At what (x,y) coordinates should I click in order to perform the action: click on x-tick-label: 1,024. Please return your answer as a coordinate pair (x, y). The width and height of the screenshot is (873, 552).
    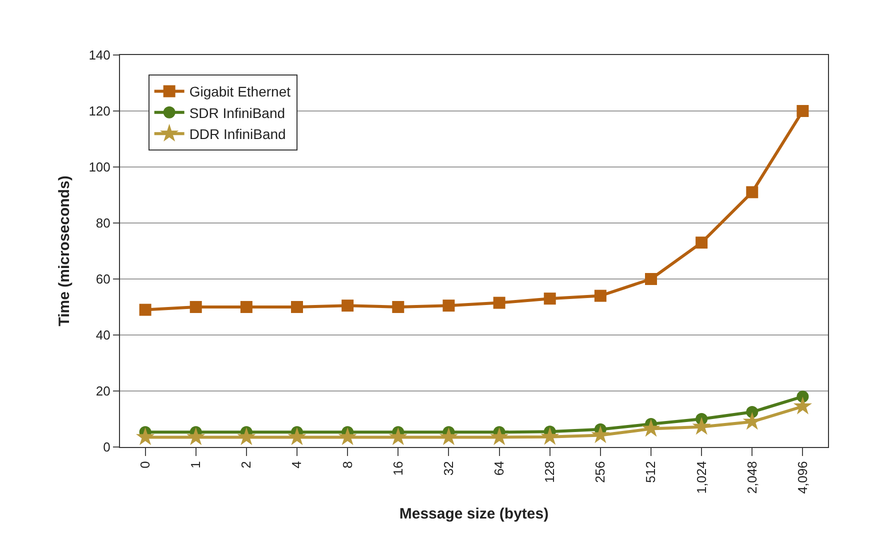
    Looking at the image, I should click on (701, 477).